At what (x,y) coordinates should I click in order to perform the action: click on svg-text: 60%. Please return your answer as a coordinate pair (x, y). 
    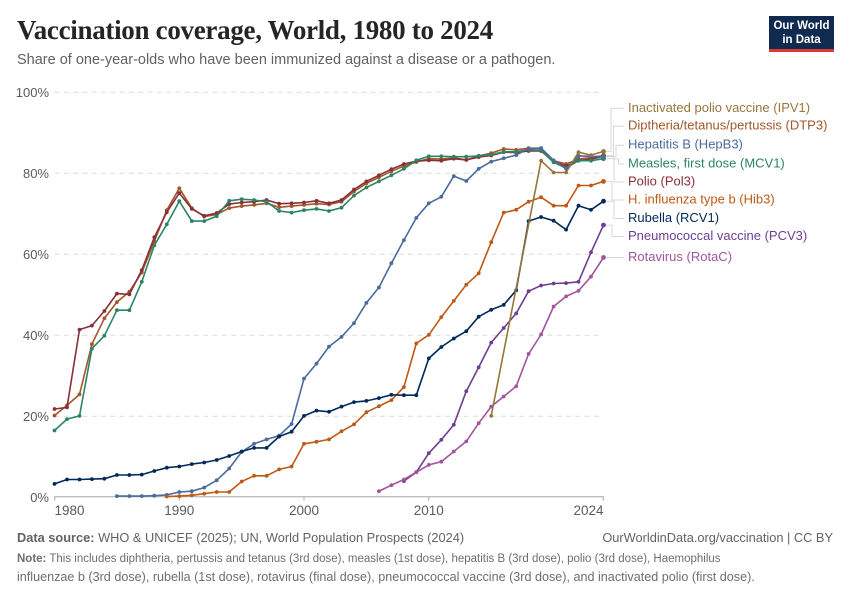
    Looking at the image, I should click on (36, 254).